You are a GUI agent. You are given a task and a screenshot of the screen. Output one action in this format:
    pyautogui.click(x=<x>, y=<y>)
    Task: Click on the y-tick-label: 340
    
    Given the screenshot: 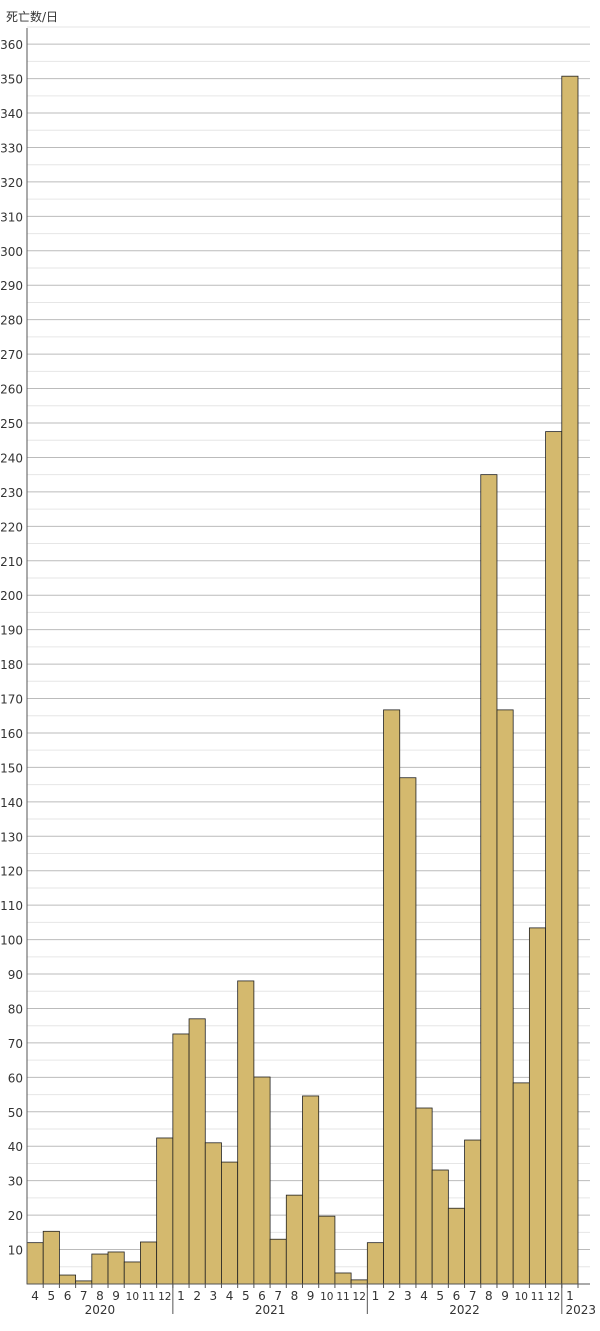 What is the action you would take?
    pyautogui.click(x=11, y=114)
    